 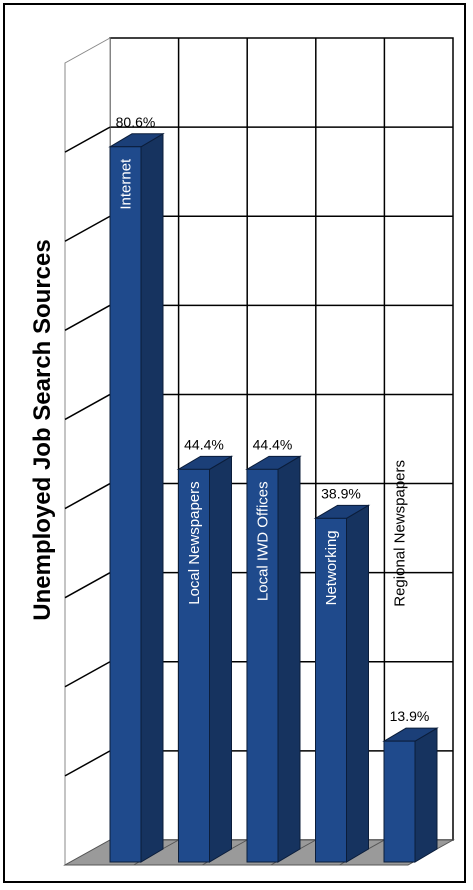 I want to click on chart-title: Unemployed Job Search Sources, so click(x=42, y=429).